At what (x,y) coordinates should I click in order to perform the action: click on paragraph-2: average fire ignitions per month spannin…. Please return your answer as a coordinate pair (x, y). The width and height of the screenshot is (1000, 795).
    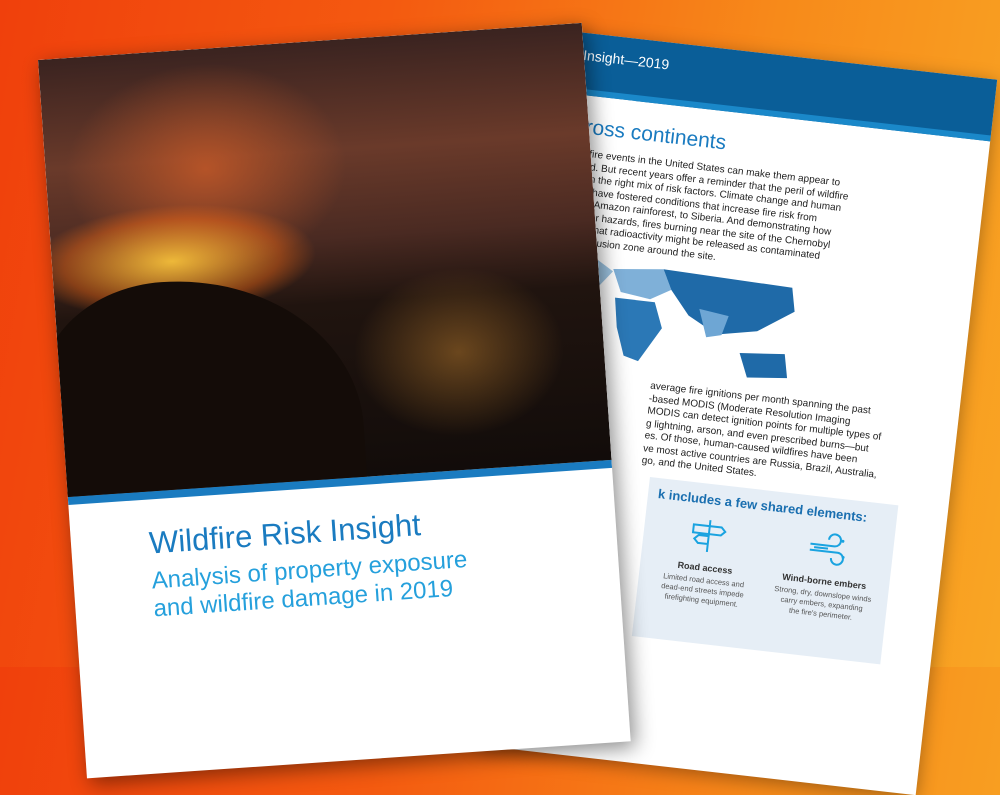
    Looking at the image, I should click on (763, 438).